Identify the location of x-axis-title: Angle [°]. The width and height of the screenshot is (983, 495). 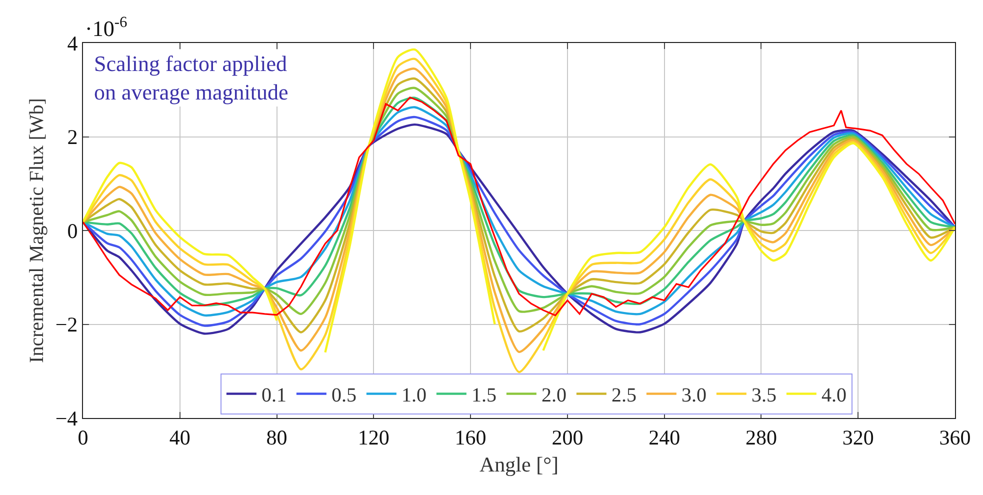
(519, 464).